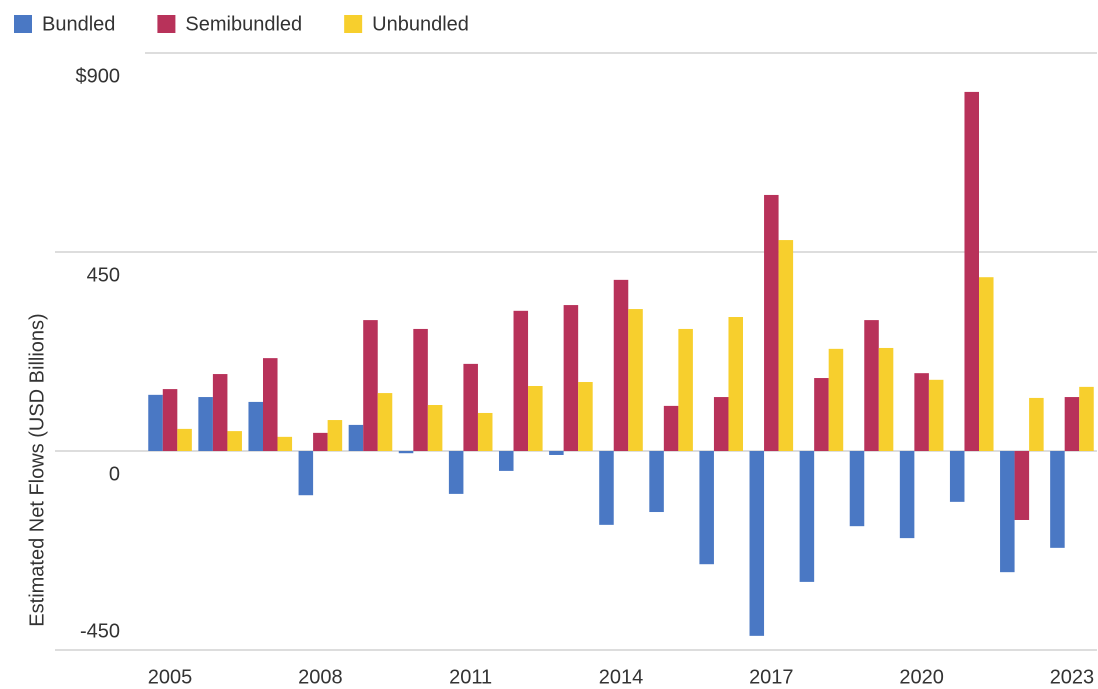 The image size is (1098, 689). I want to click on x-tick-label: 2014, so click(621, 677).